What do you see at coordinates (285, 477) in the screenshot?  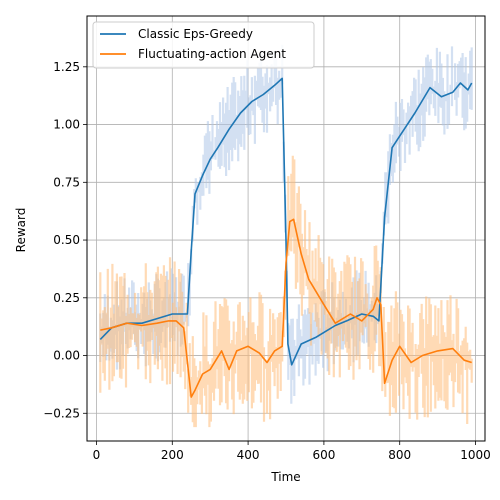 I see `x-axis-label: Time` at bounding box center [285, 477].